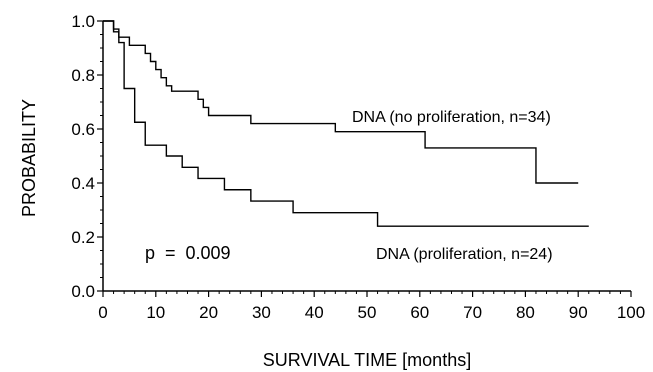  What do you see at coordinates (367, 360) in the screenshot?
I see `x-axis-title: SURVIVAL TIME [months]` at bounding box center [367, 360].